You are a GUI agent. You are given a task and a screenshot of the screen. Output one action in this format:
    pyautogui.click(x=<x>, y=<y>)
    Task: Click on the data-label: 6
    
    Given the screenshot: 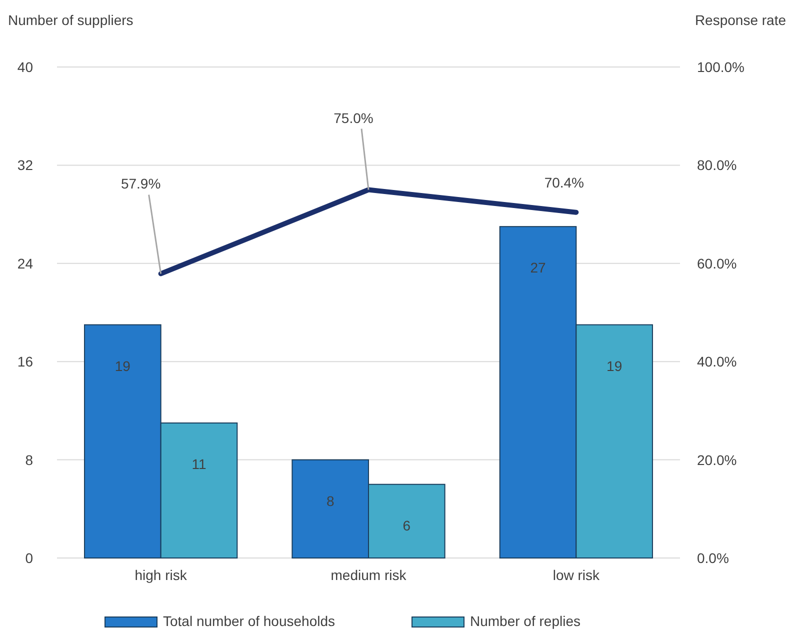 What is the action you would take?
    pyautogui.click(x=406, y=525)
    